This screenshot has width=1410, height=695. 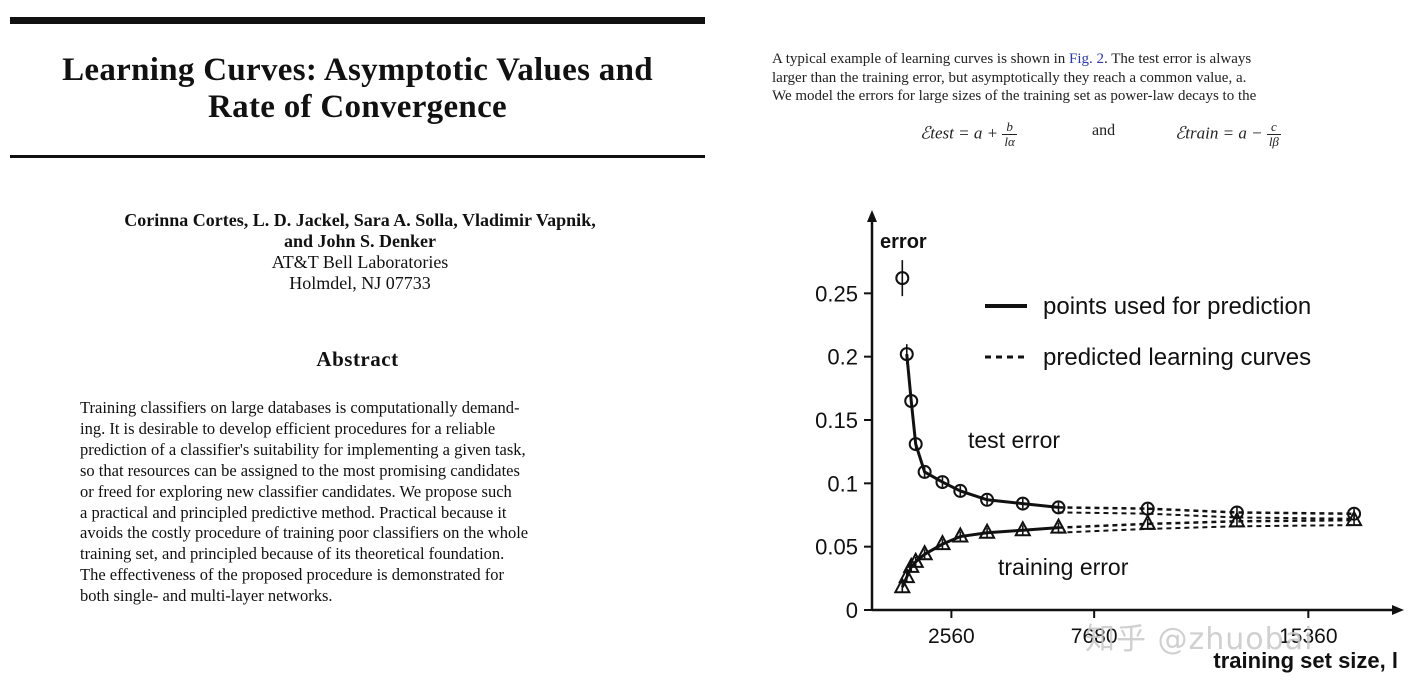 I want to click on location: Holmdel, NJ 07733, so click(x=360, y=283).